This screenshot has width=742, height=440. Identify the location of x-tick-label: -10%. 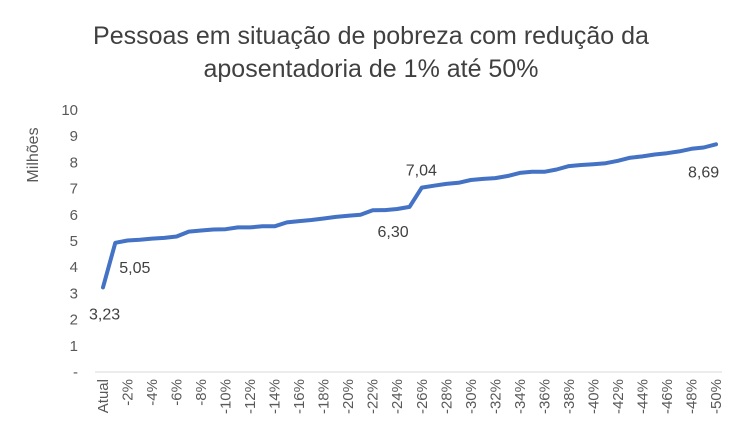
(226, 396).